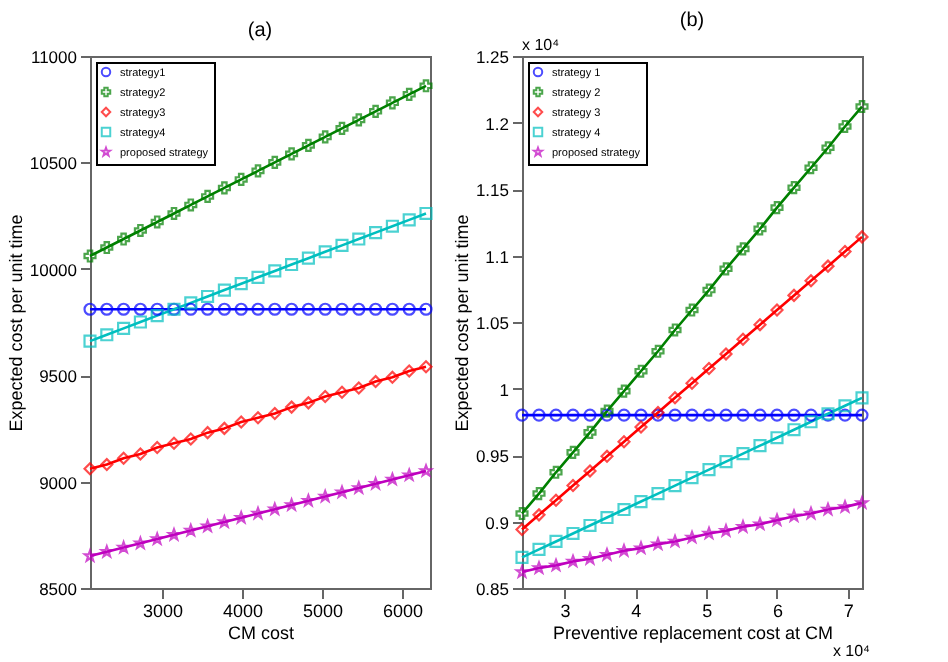  Describe the element at coordinates (58, 589) in the screenshot. I see `y-tick-label: 8500` at that location.